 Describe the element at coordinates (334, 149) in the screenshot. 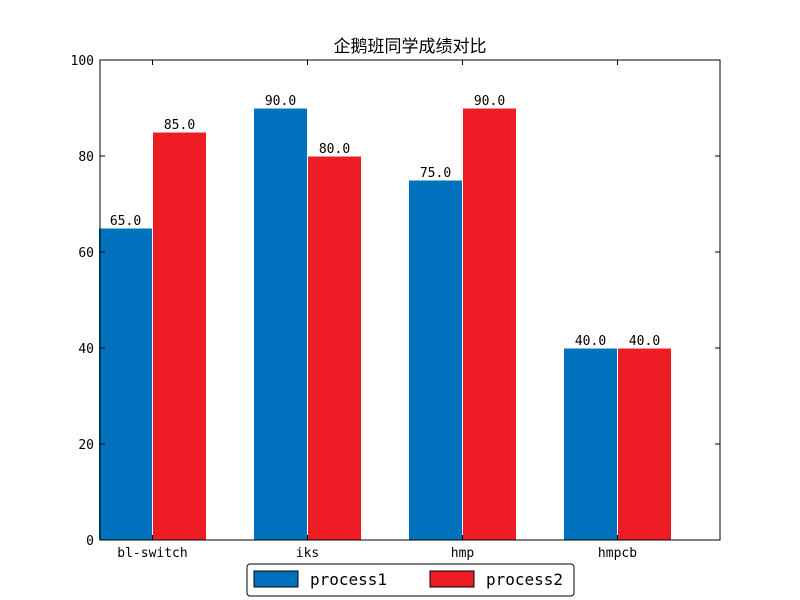

I see `data-label-process2-iks: 80.0` at that location.